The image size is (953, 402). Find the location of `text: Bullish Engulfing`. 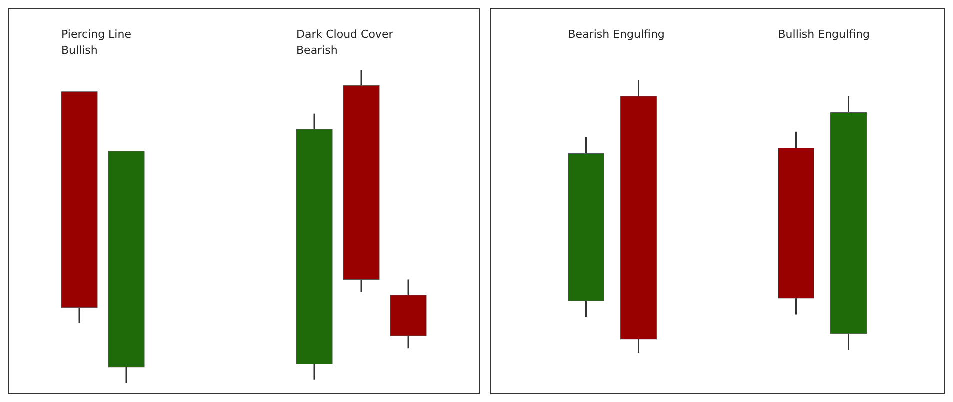

text: Bullish Engulfing is located at coordinates (824, 34).